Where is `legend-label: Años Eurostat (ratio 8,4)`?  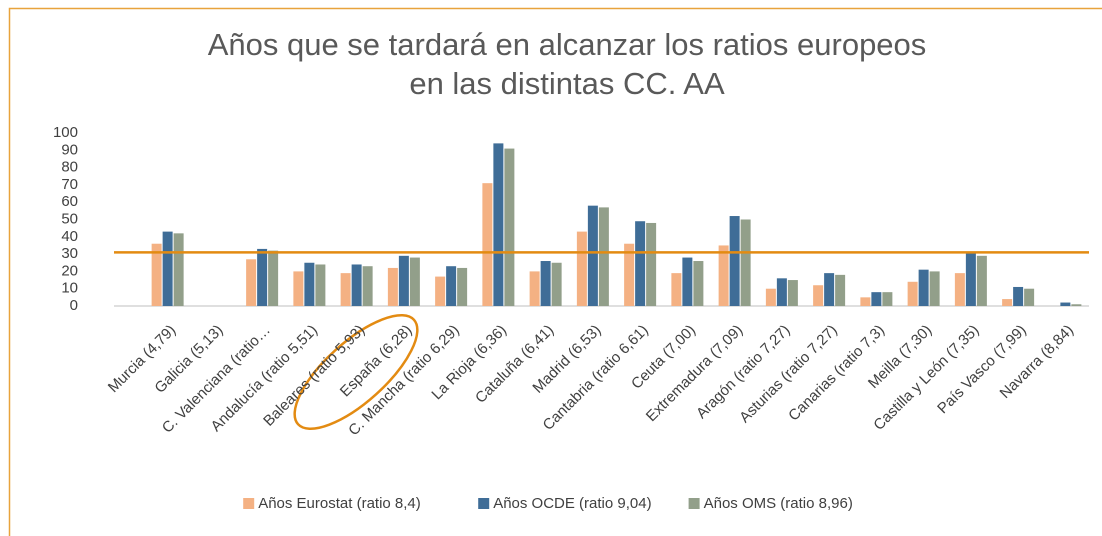
legend-label: Años Eurostat (ratio 8,4) is located at coordinates (339, 503).